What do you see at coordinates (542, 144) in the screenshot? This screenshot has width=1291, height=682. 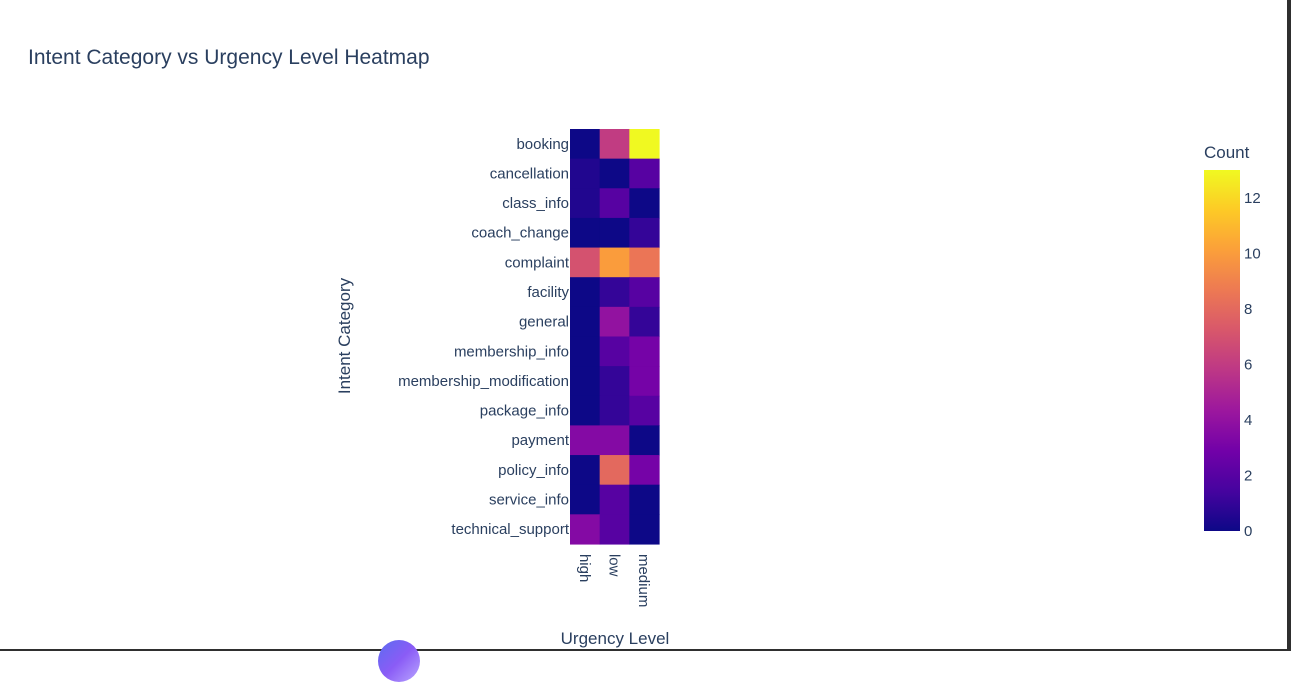 I see `y-tick-label: booking` at bounding box center [542, 144].